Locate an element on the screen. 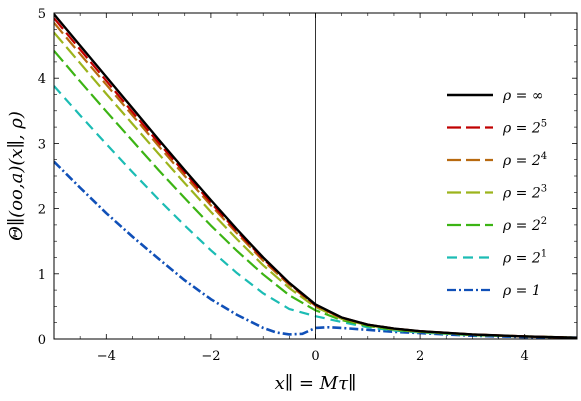  y-tick-label: 4 is located at coordinates (42, 79).